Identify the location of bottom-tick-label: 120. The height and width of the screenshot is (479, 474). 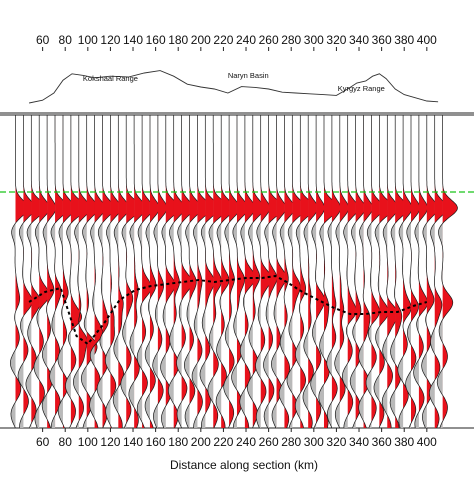
(110, 442).